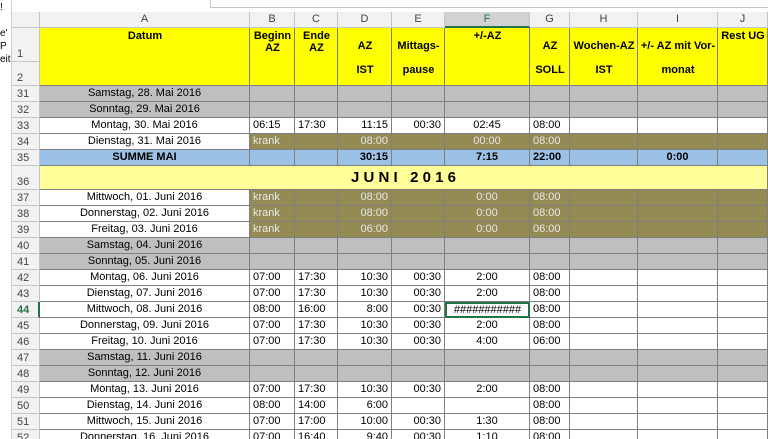 This screenshot has height=439, width=768. I want to click on column-header: D, so click(365, 20).